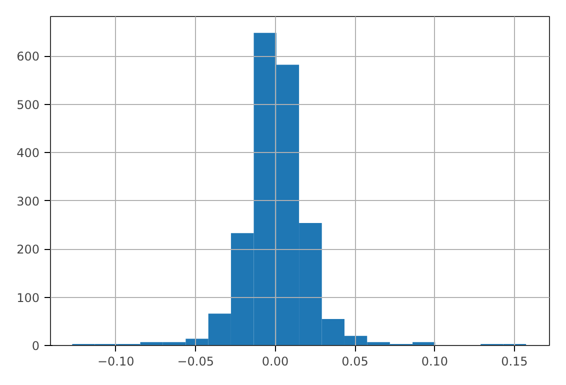 The image size is (566, 385). Describe the element at coordinates (28, 297) in the screenshot. I see `y-tick-label: 100` at that location.